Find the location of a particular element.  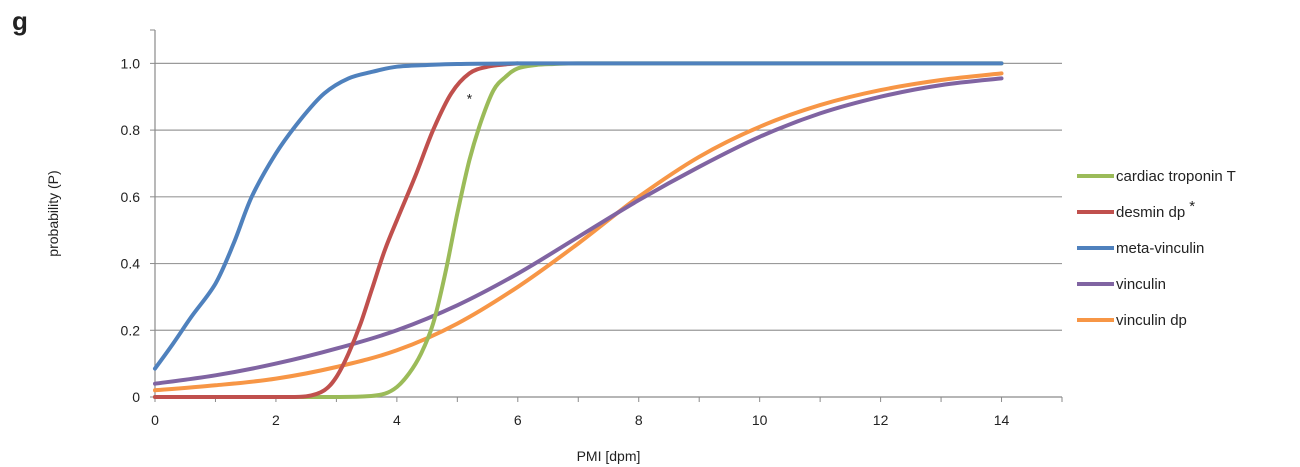

x-tick-label: 6 is located at coordinates (518, 420).